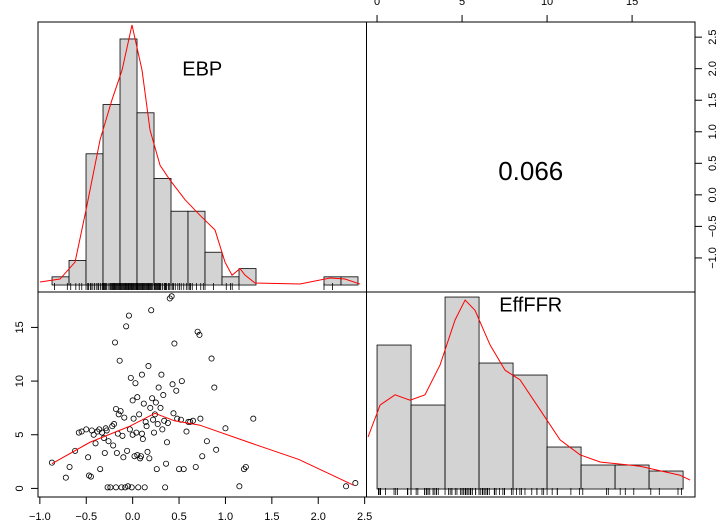  Describe the element at coordinates (530, 171) in the screenshot. I see `correlation-value: 0.066` at that location.